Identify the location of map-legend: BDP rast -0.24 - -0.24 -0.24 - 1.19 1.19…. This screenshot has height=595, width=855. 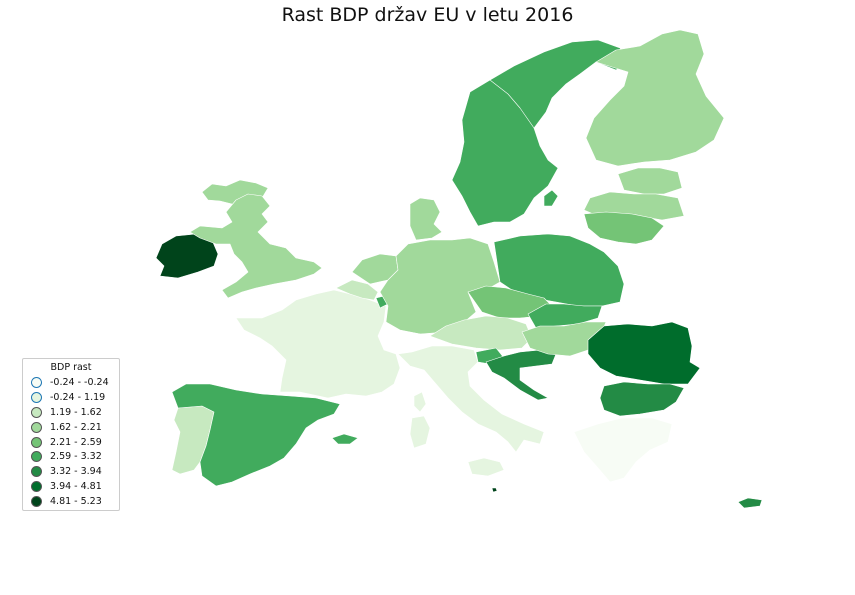
(71, 434).